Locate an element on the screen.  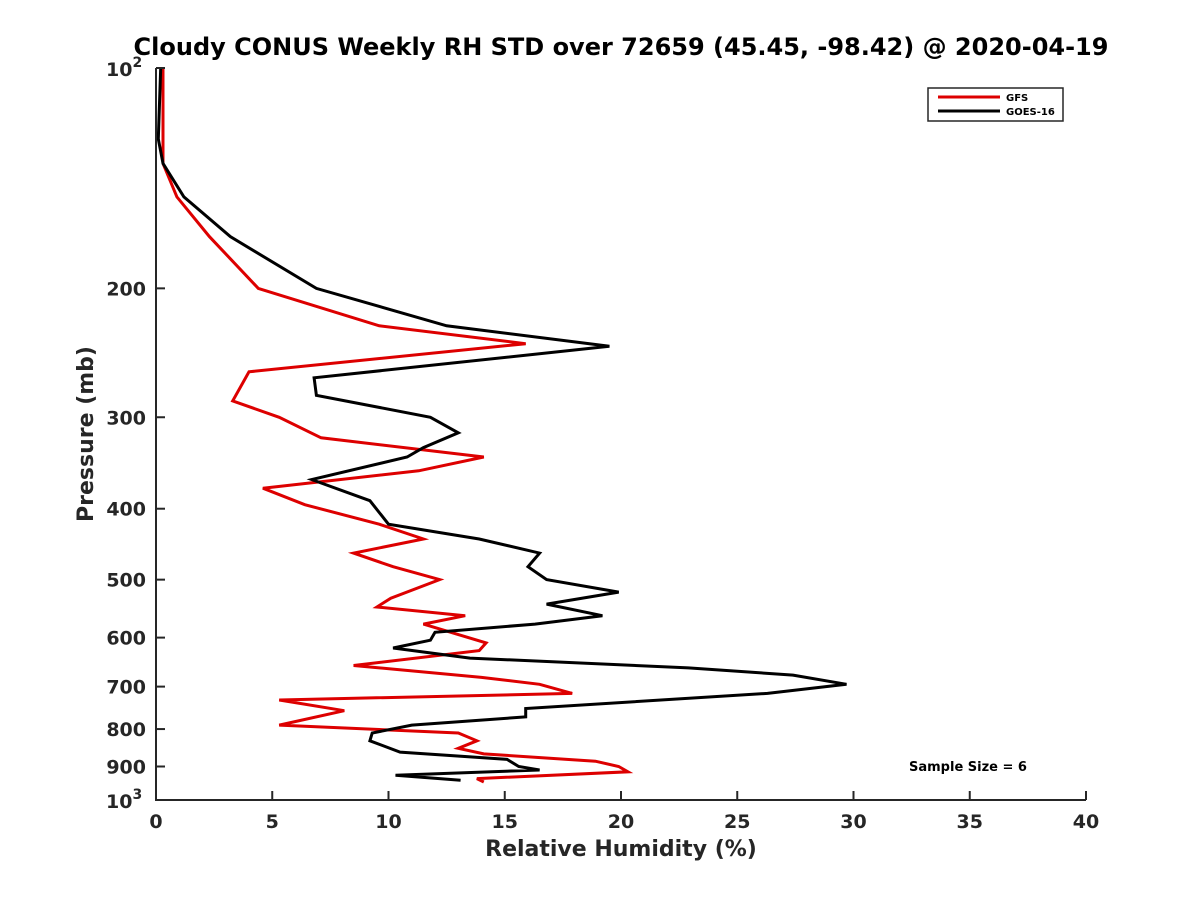
x-tick-label: 5 is located at coordinates (272, 822).